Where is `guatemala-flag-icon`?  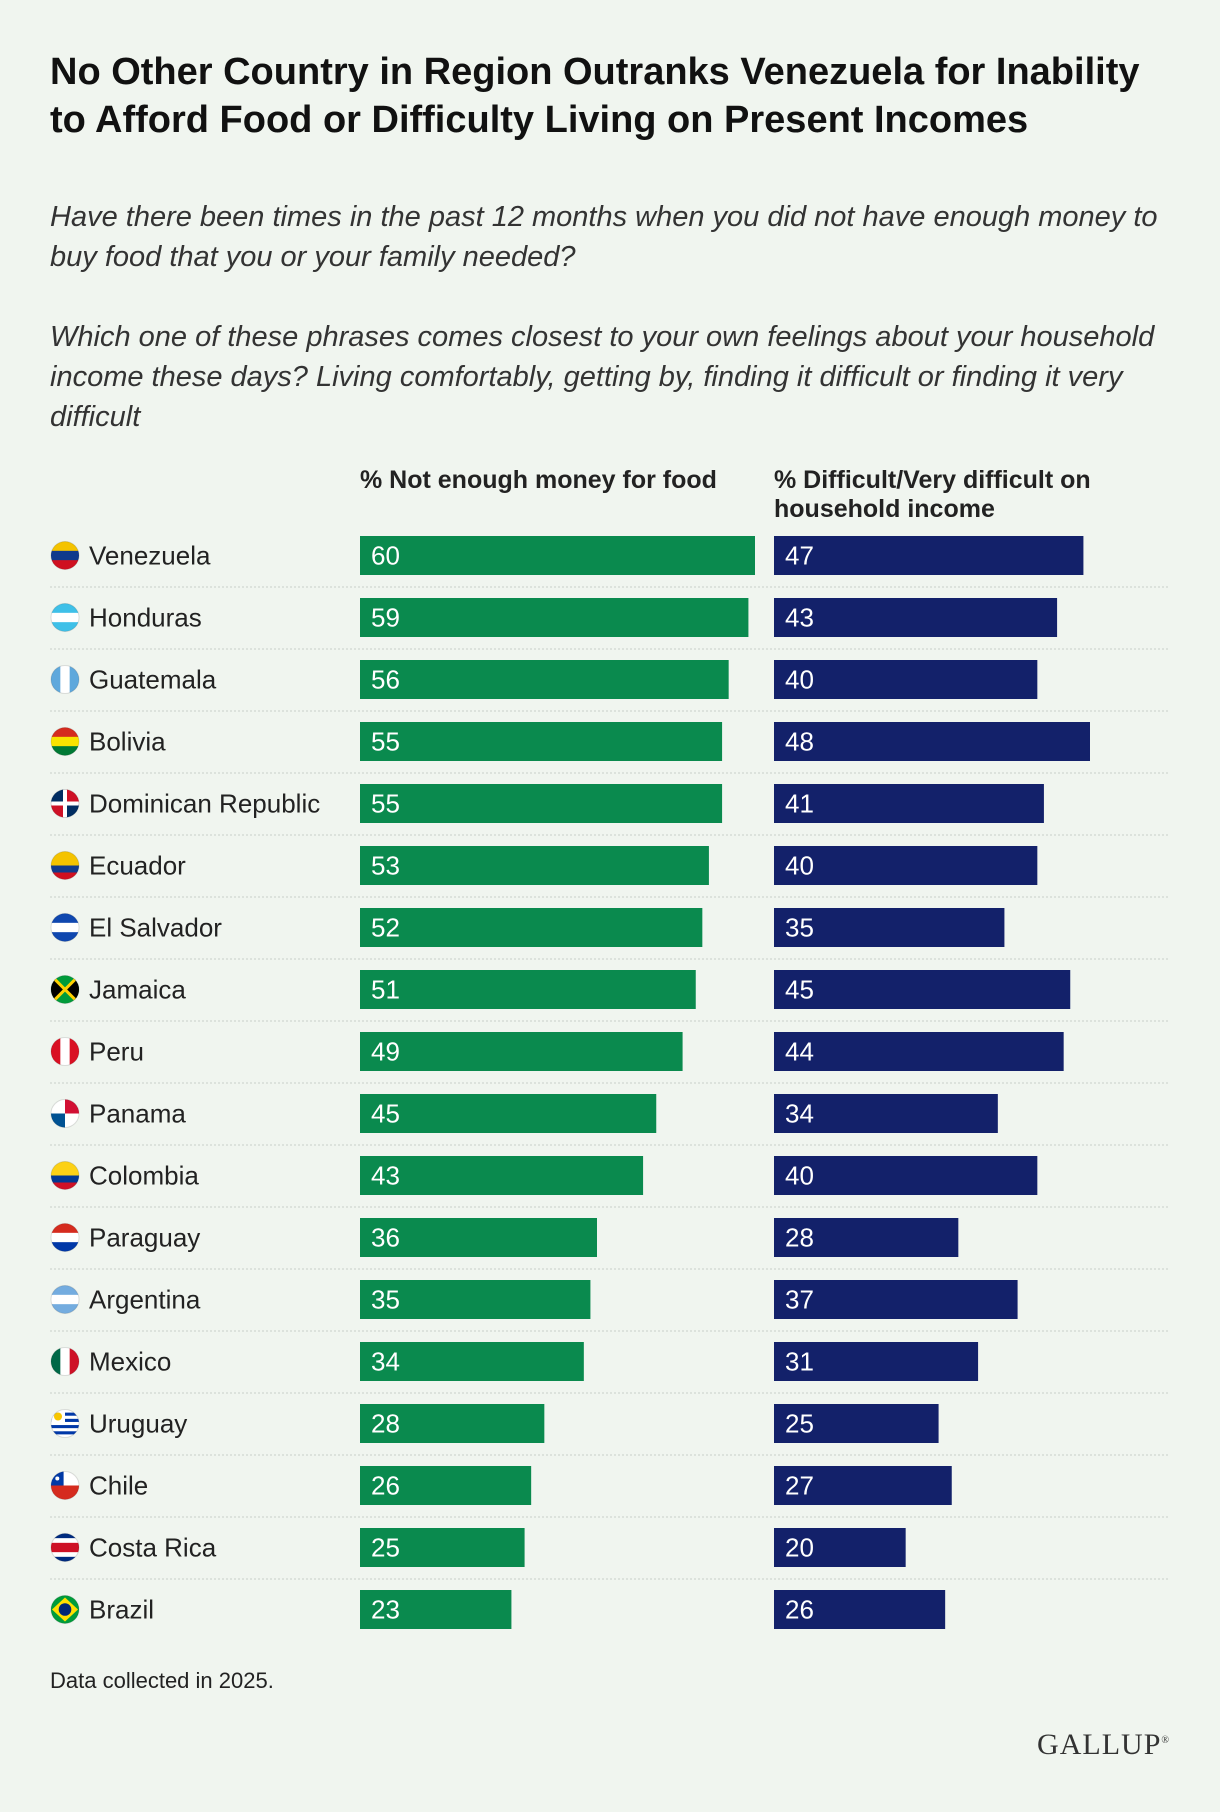
guatemala-flag-icon is located at coordinates (65, 679).